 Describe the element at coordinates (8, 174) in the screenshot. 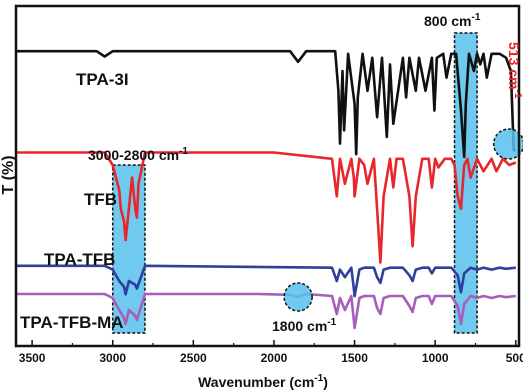

I see `y-axis-label: T (%)` at that location.